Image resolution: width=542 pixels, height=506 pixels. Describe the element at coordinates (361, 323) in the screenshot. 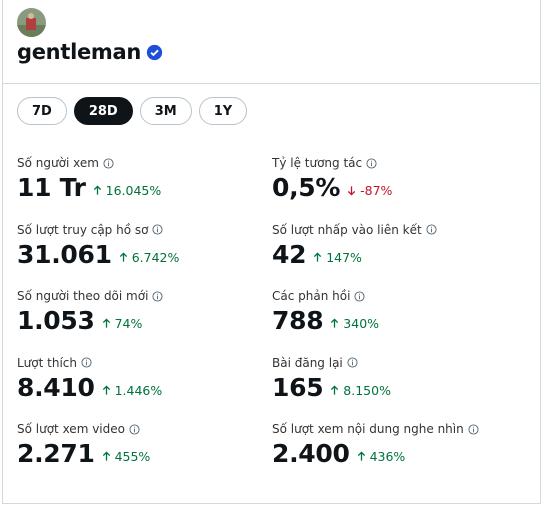

I see `metric-change-text: 340%` at that location.